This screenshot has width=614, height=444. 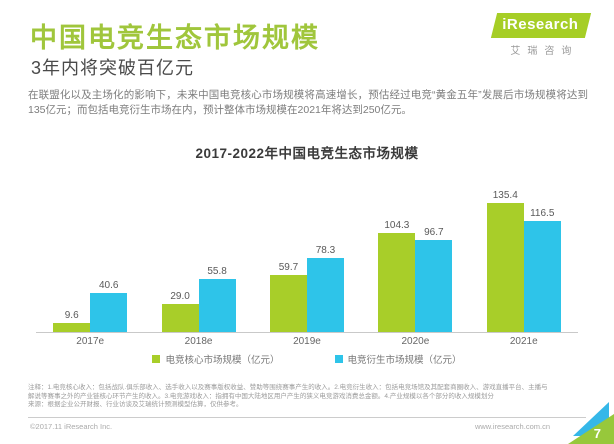 What do you see at coordinates (591, 429) in the screenshot?
I see `corner-triangle-green` at bounding box center [591, 429].